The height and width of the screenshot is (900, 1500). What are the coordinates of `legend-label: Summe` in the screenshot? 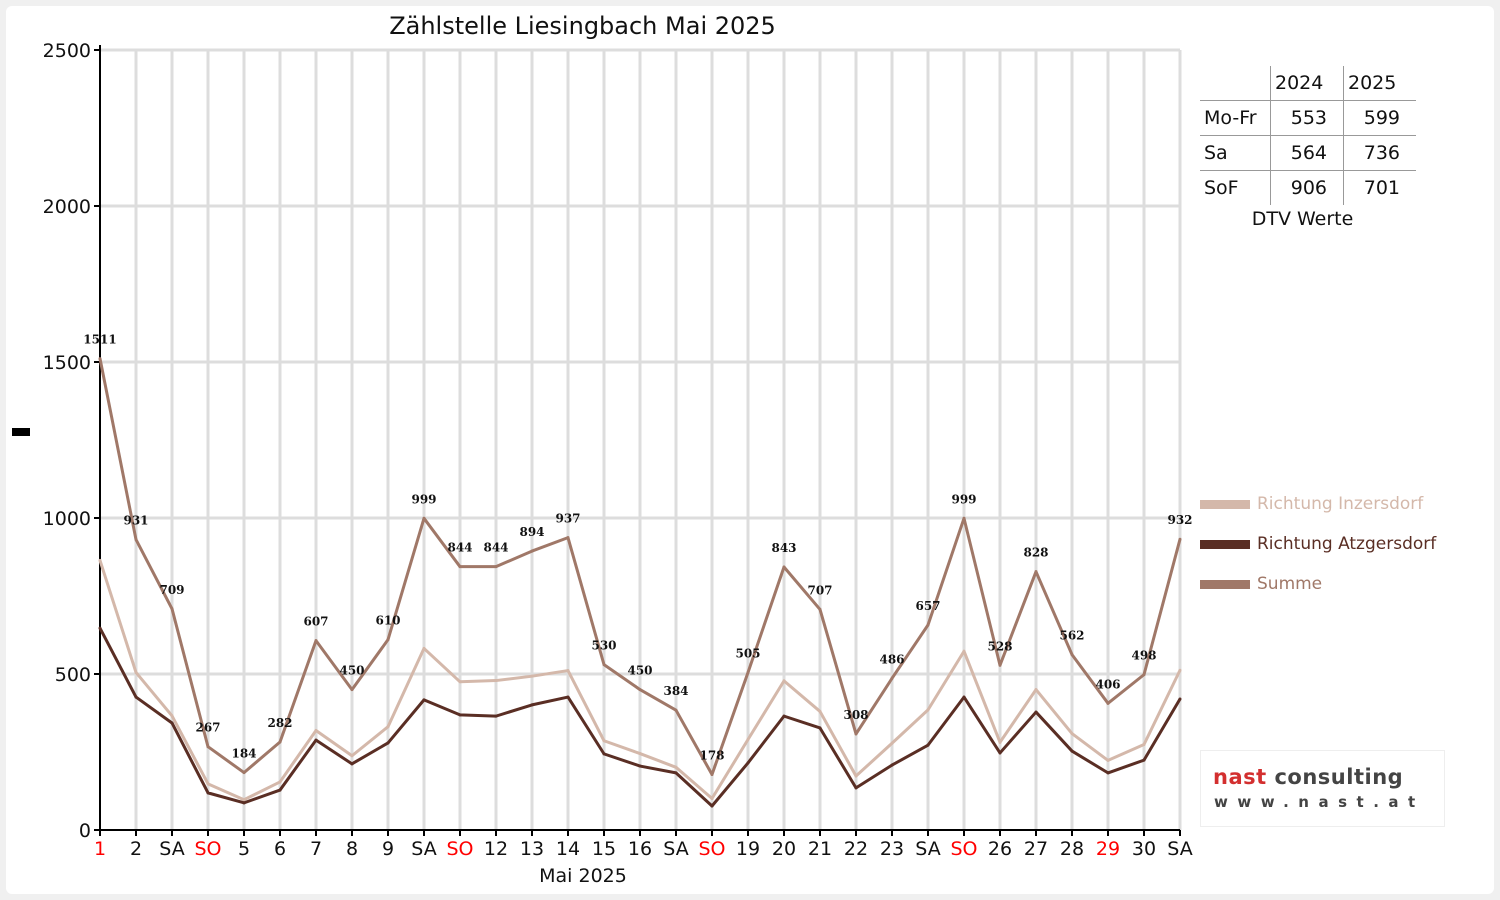 It's located at (1290, 584).